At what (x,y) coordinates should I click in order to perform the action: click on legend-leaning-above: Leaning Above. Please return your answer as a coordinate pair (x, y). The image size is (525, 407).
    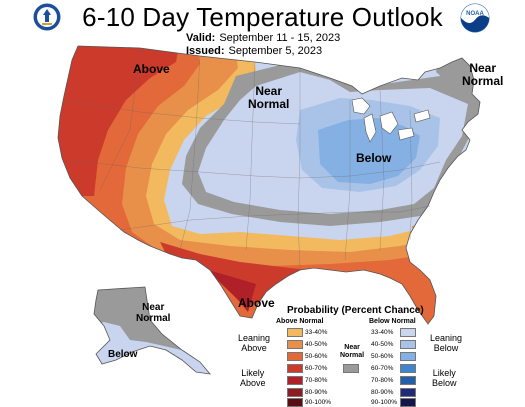
    Looking at the image, I should click on (254, 343).